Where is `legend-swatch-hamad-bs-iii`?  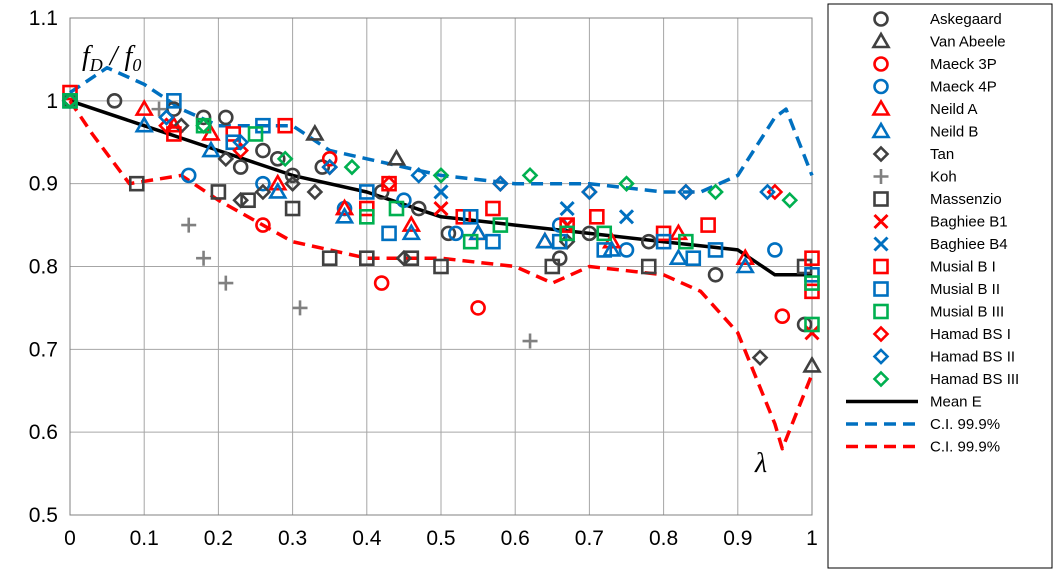 legend-swatch-hamad-bs-iii is located at coordinates (881, 379).